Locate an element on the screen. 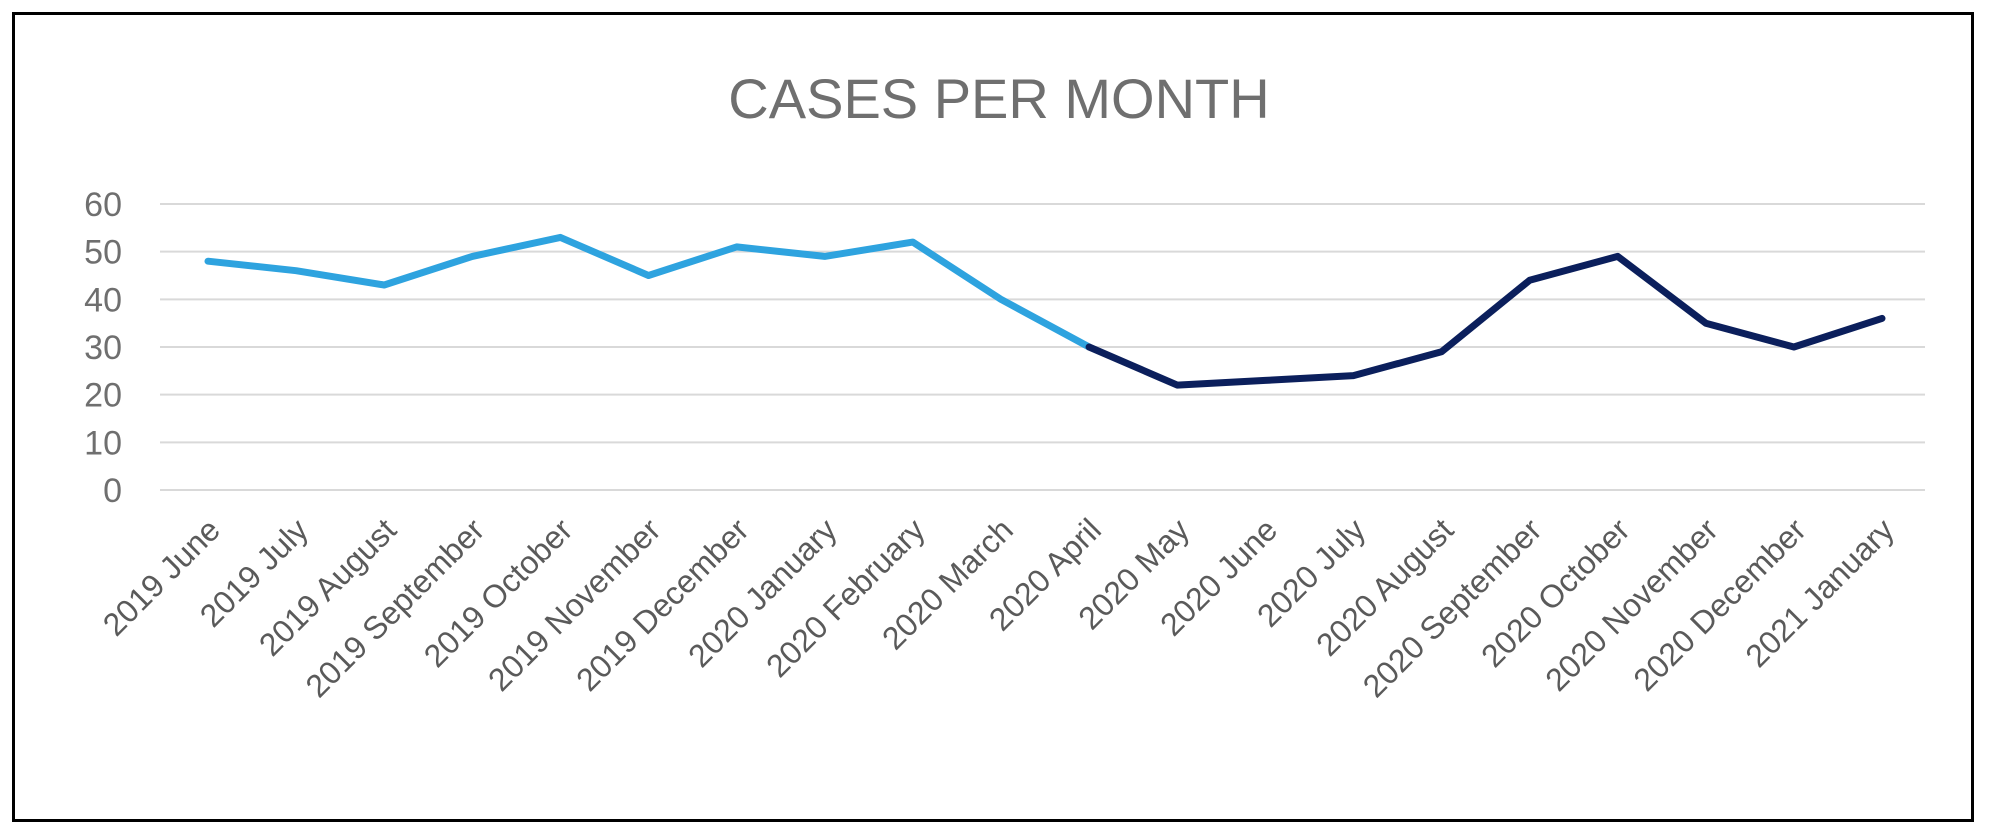 This screenshot has height=838, width=1998. y-axis-ticks: 0 10 20 30 40 50 60 is located at coordinates (103, 348).